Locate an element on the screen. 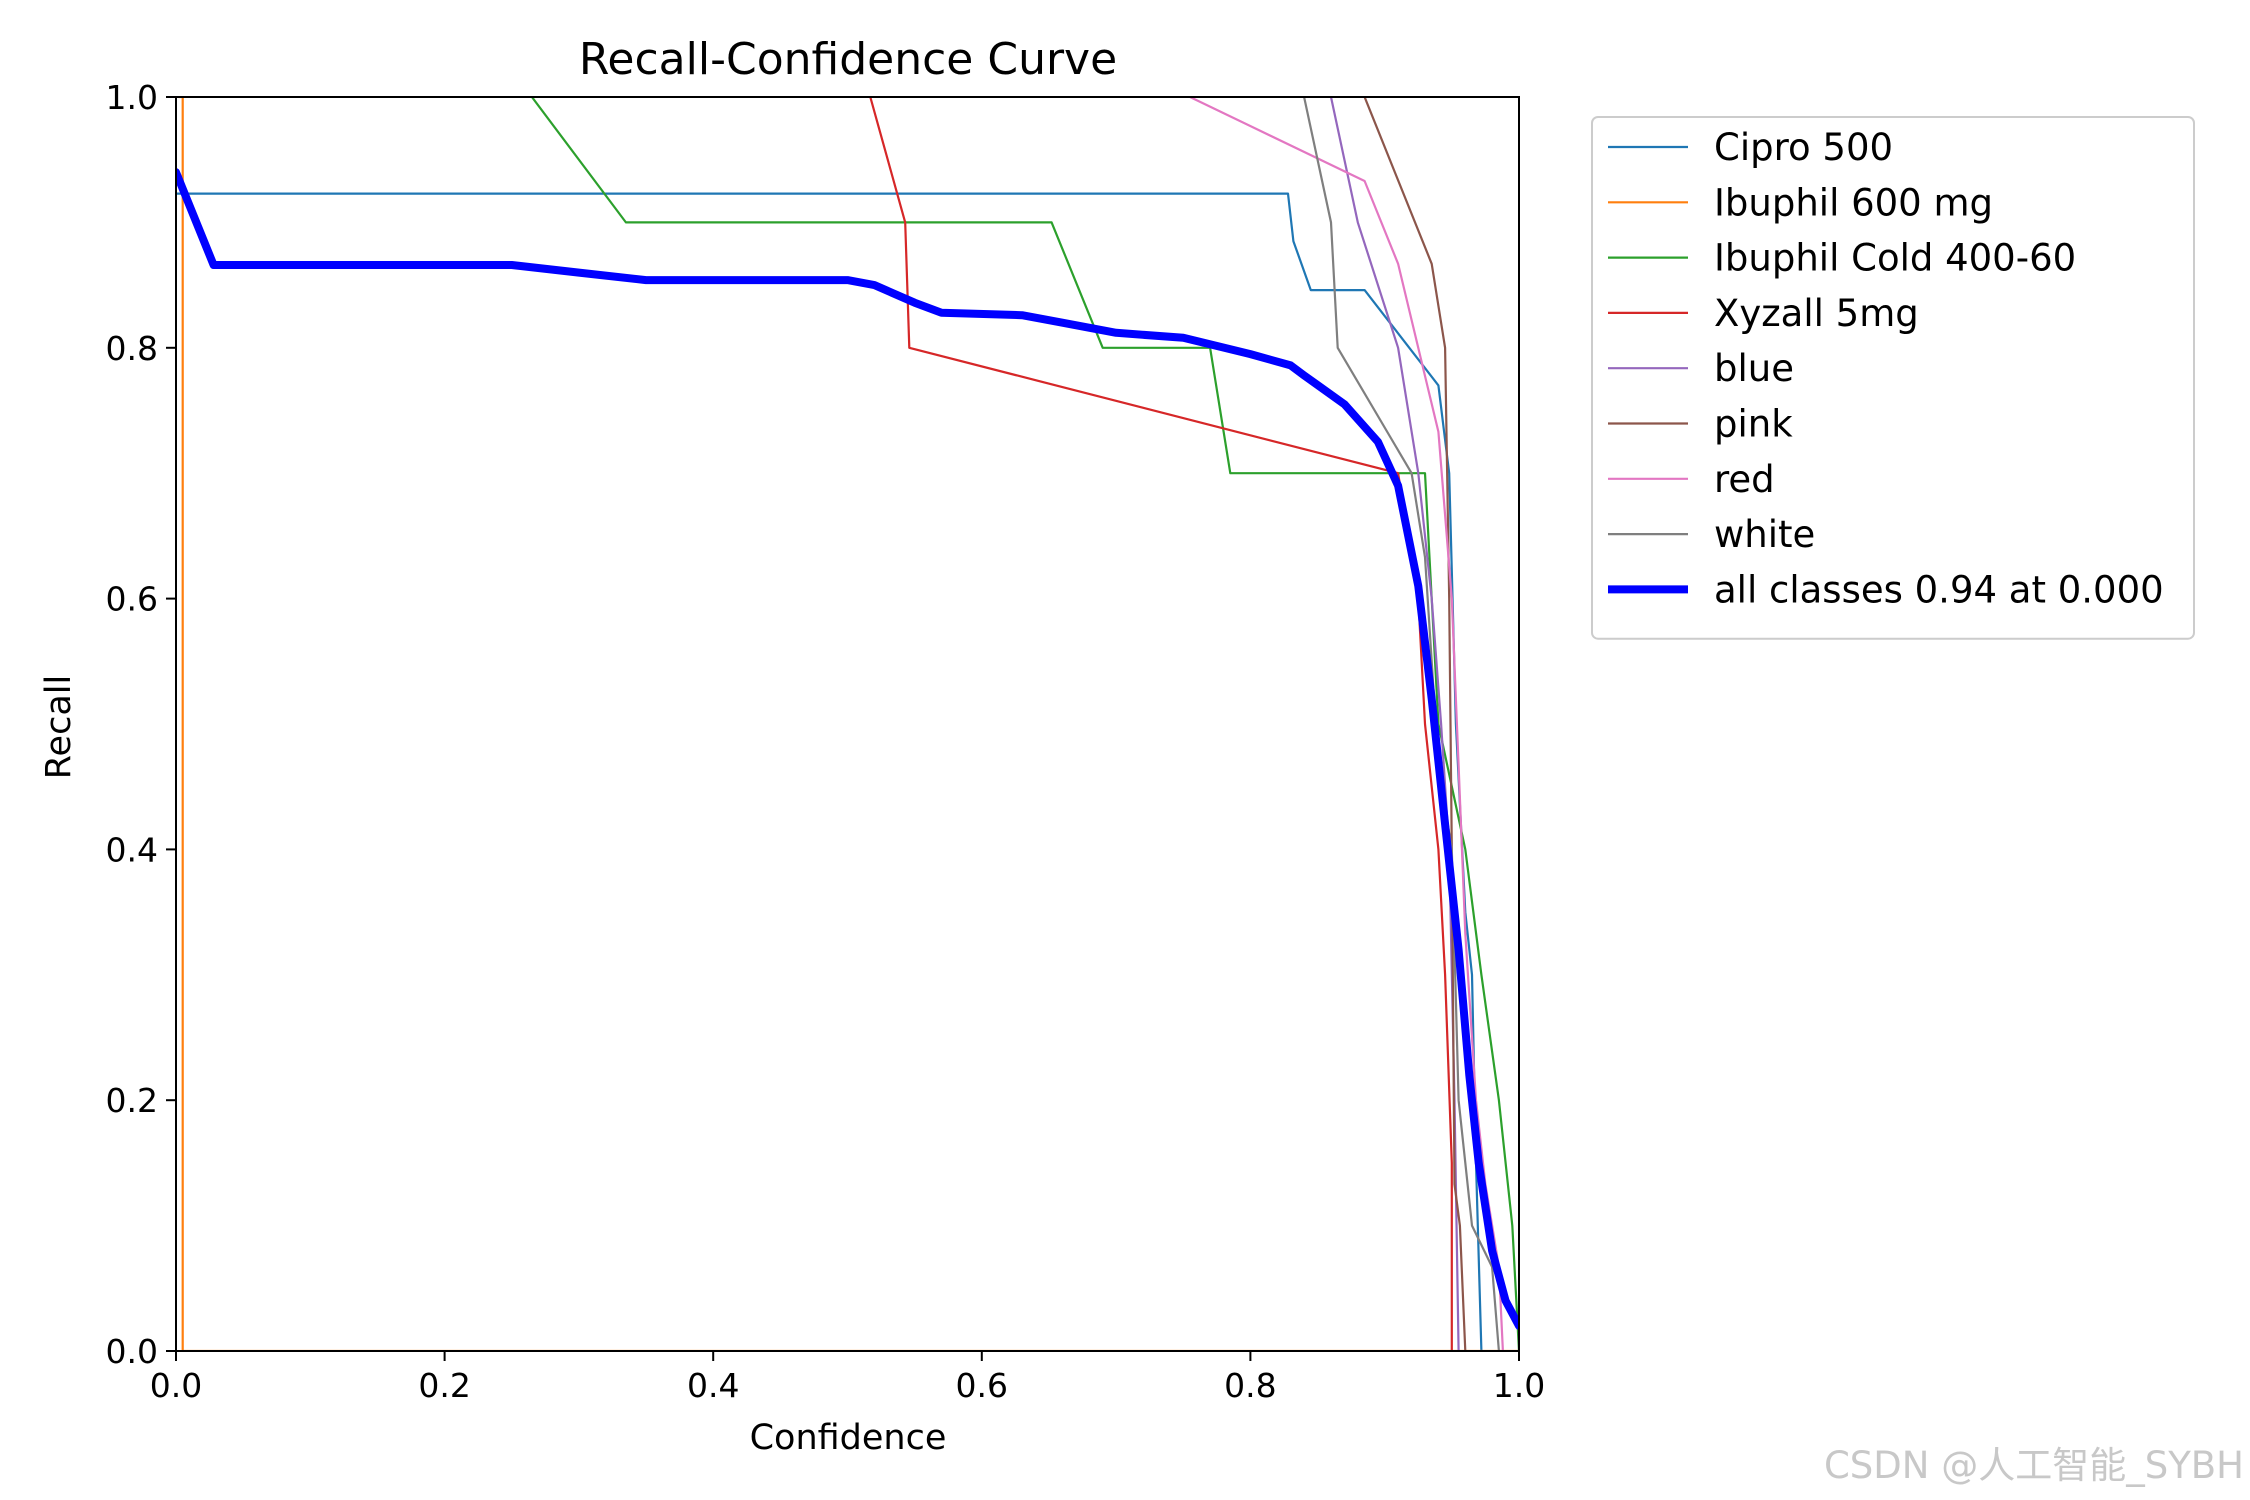 The height and width of the screenshot is (1500, 2250). x-tick-label: 0.0 is located at coordinates (176, 1385).